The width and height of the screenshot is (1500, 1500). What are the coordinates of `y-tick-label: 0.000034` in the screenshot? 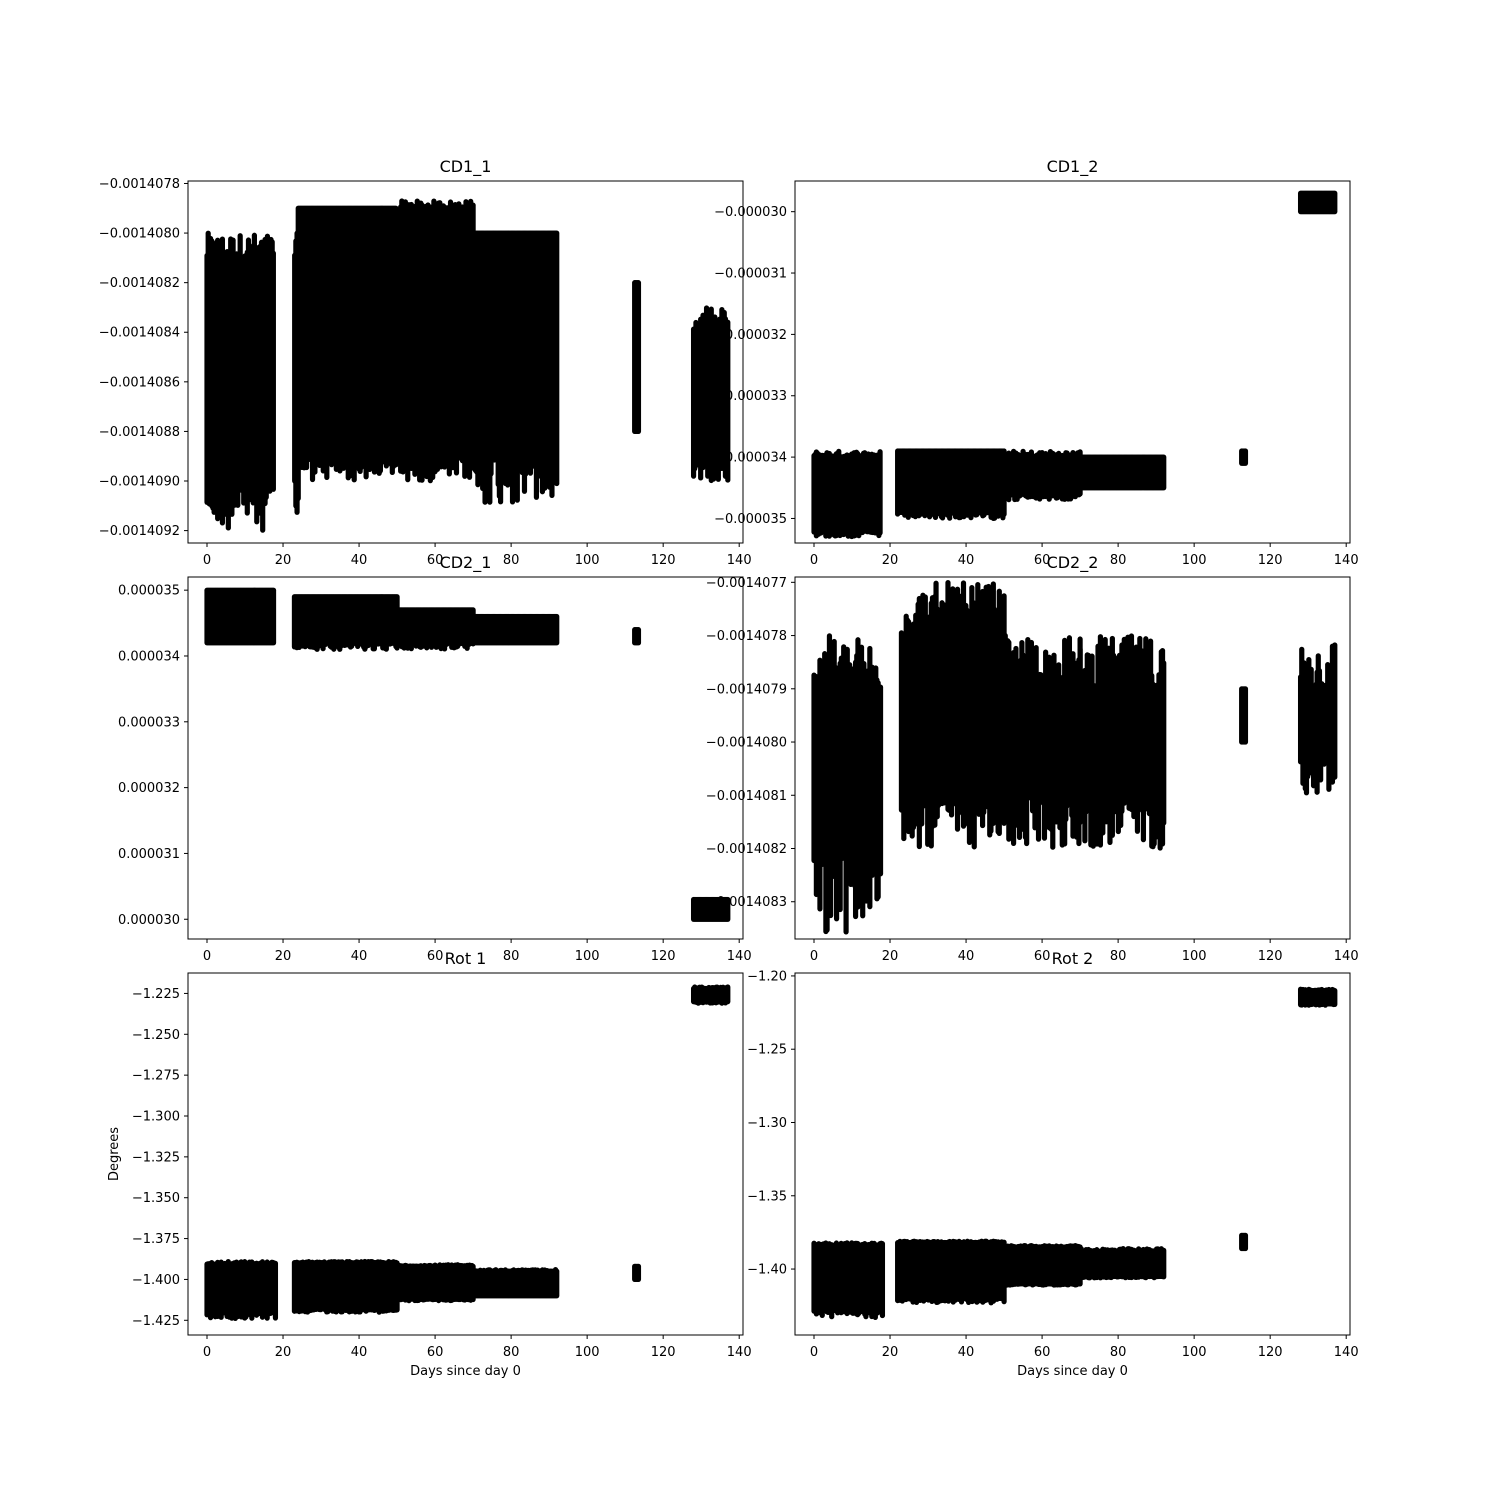 It's located at (149, 656).